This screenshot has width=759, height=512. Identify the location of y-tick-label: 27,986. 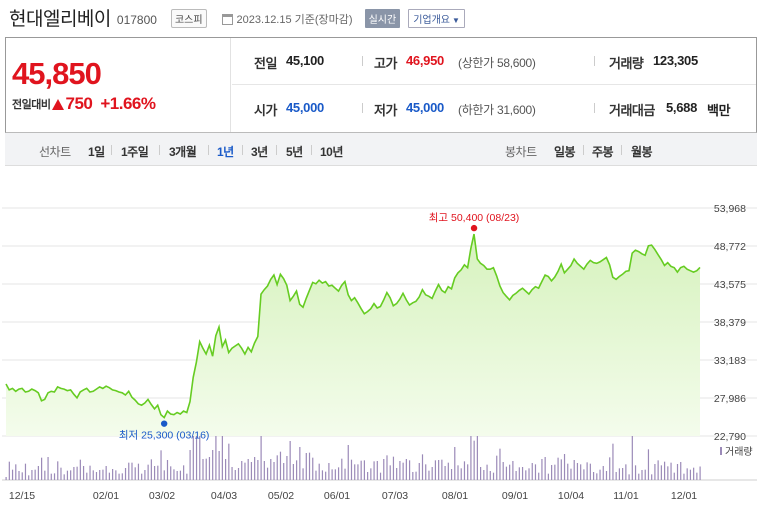
(730, 399).